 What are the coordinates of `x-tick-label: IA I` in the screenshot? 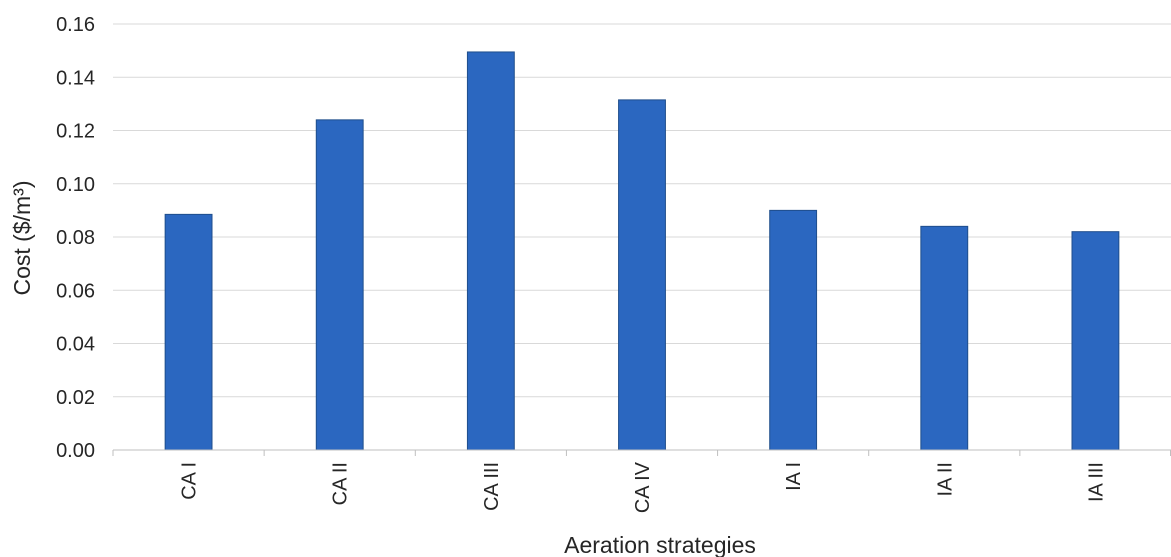 It's located at (794, 476).